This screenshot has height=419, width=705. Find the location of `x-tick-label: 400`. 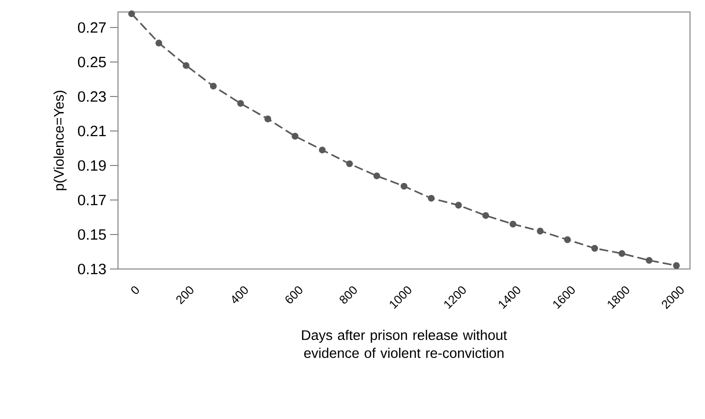

x-tick-label: 400 is located at coordinates (240, 295).